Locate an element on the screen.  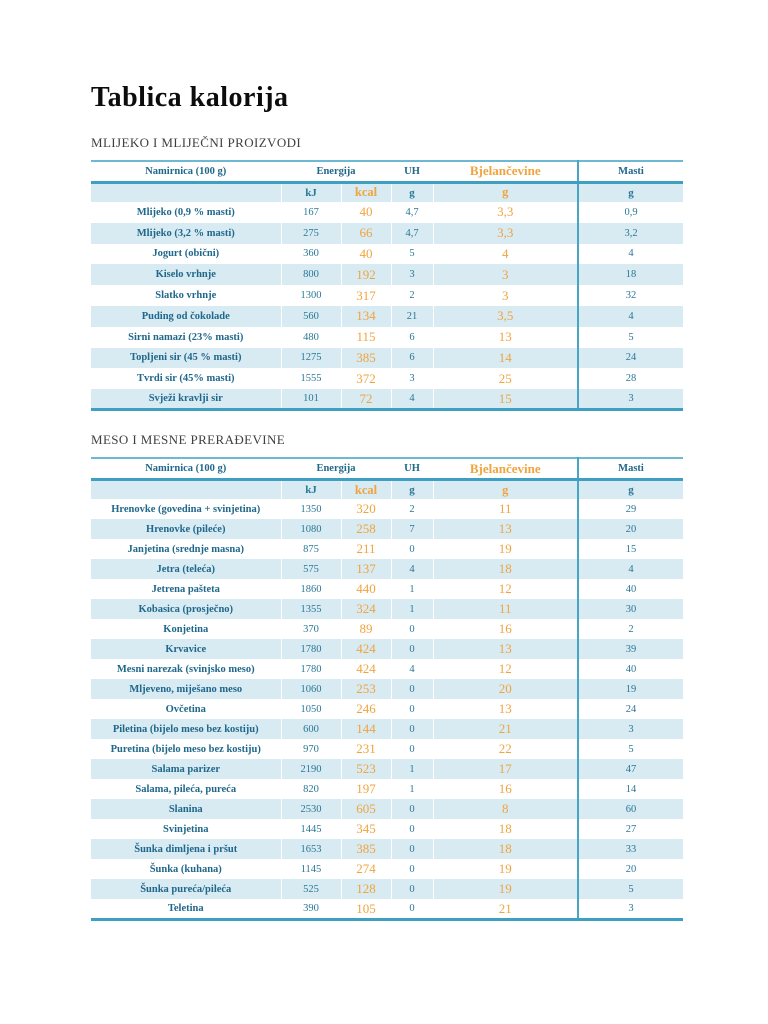
cell-kj: 1860 is located at coordinates (311, 589).